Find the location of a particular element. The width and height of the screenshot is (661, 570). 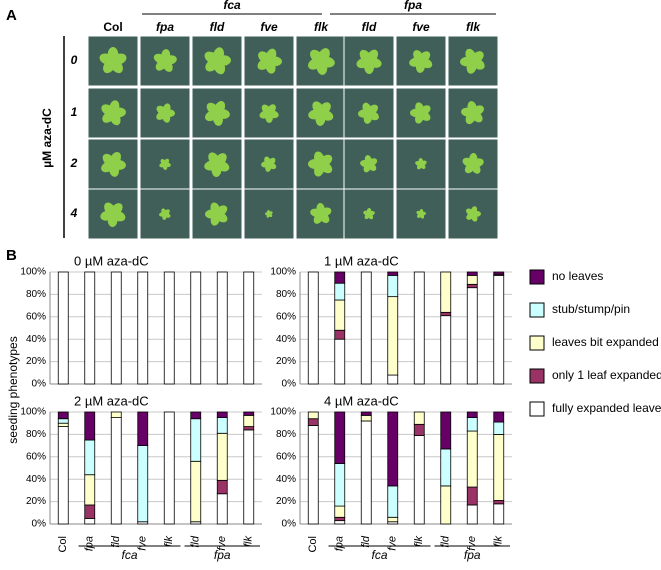

chart-title: 4 µM aza-dC is located at coordinates (361, 400).